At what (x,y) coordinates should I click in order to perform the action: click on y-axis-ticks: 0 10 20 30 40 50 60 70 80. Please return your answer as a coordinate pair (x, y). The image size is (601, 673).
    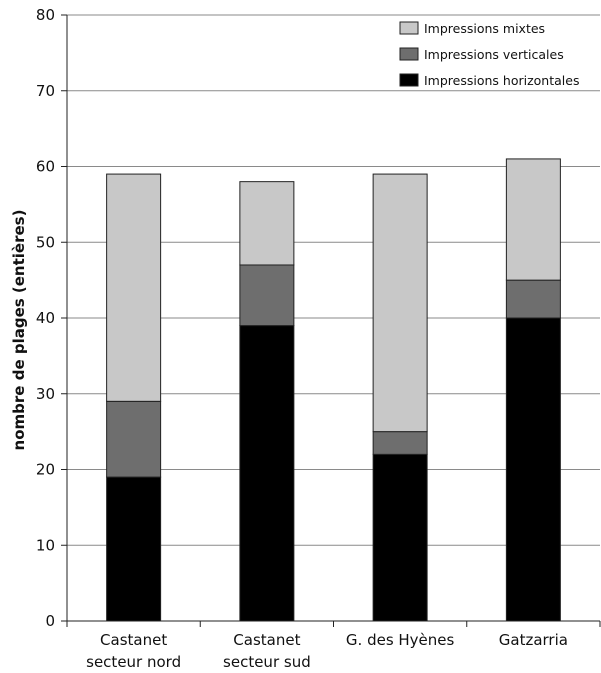
    Looking at the image, I should click on (51, 318).